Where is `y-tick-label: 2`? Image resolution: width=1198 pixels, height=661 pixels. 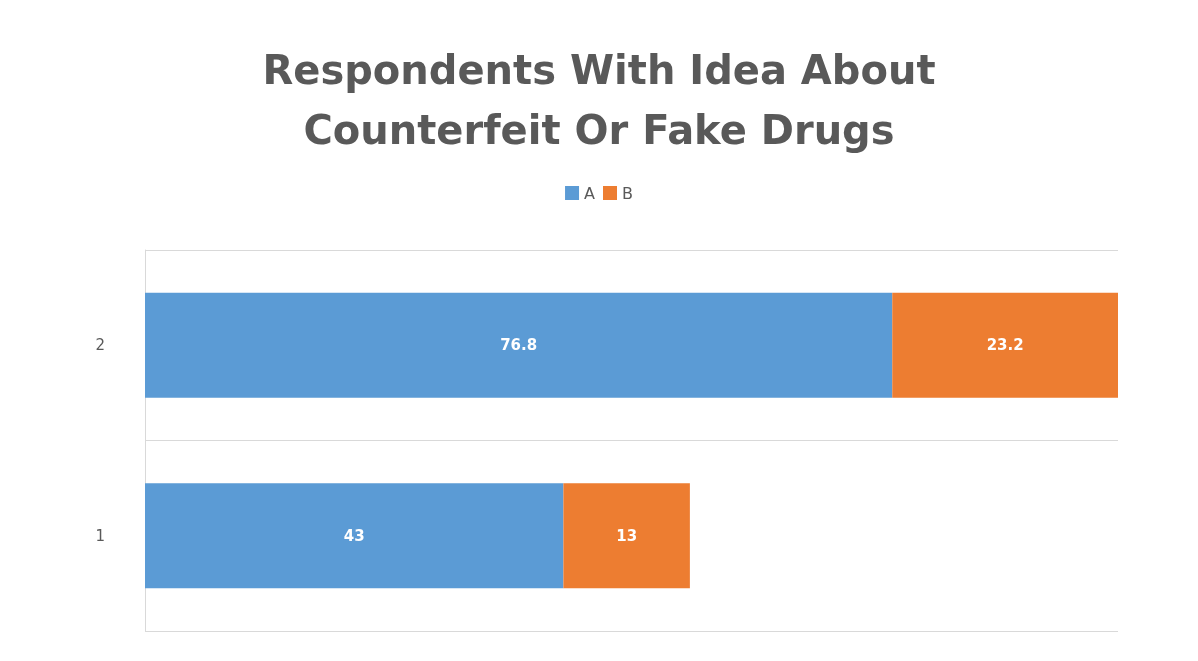 y-tick-label: 2 is located at coordinates (100, 345).